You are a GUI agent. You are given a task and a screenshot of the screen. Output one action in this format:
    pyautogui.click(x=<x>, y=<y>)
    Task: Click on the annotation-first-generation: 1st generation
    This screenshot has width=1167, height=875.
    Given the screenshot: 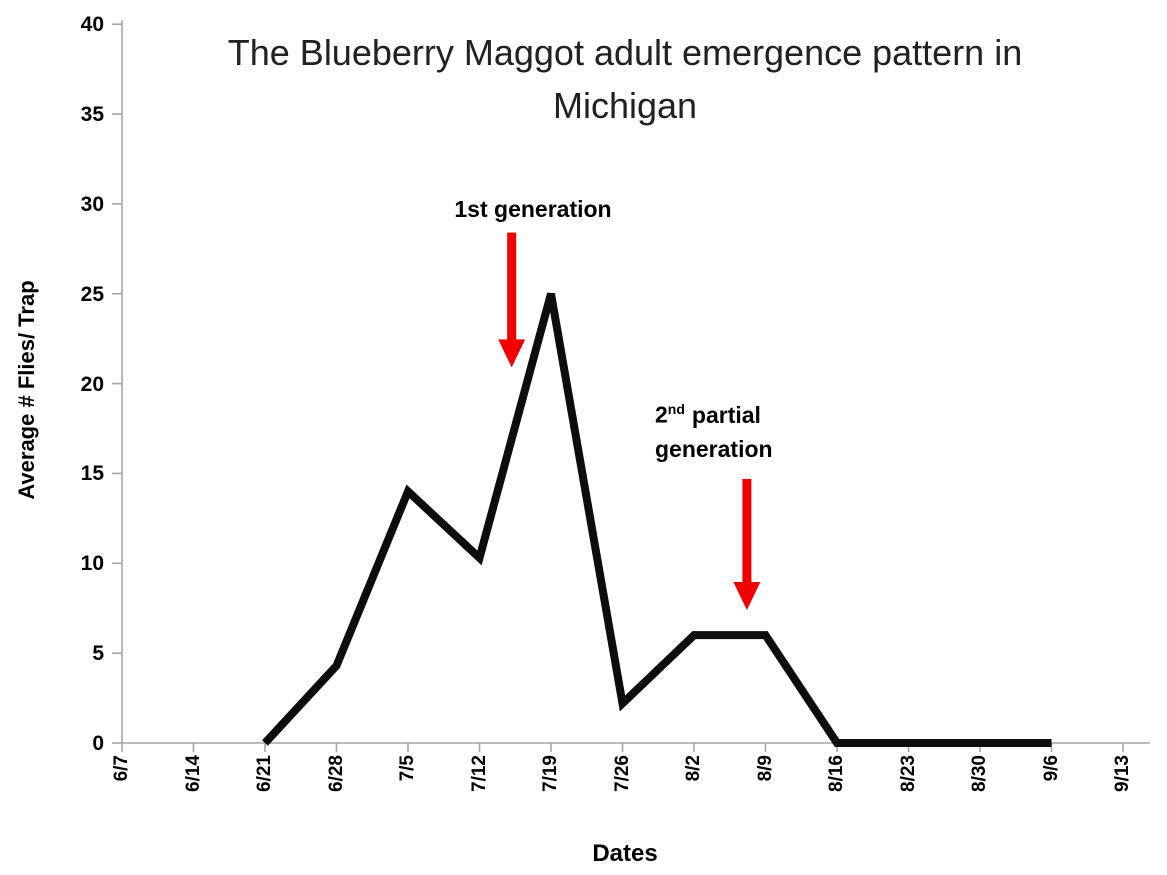 What is the action you would take?
    pyautogui.click(x=533, y=209)
    